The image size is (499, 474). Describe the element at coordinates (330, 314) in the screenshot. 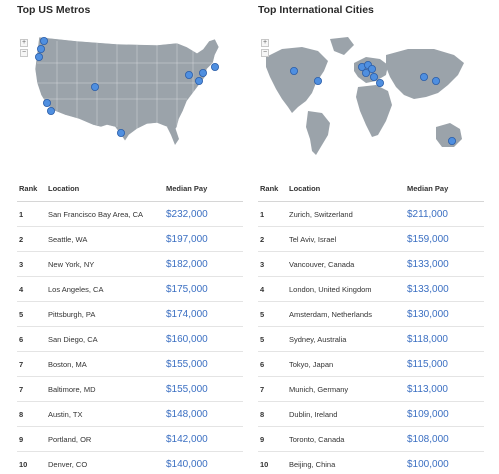

I see `location-cell: Amsterdam, Netherlands` at that location.